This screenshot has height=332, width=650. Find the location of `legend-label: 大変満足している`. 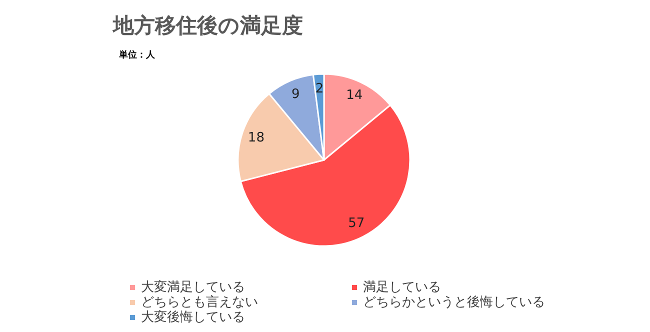

legend-label: 大変満足している is located at coordinates (193, 287).